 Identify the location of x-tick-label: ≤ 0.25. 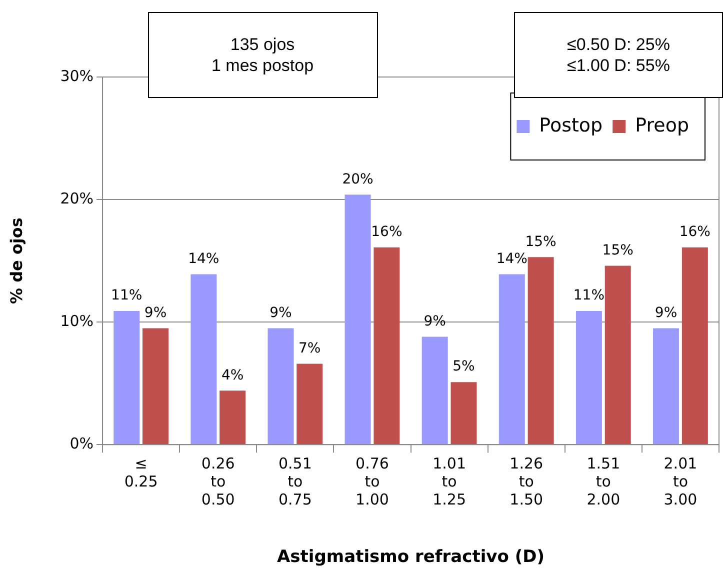
(141, 472).